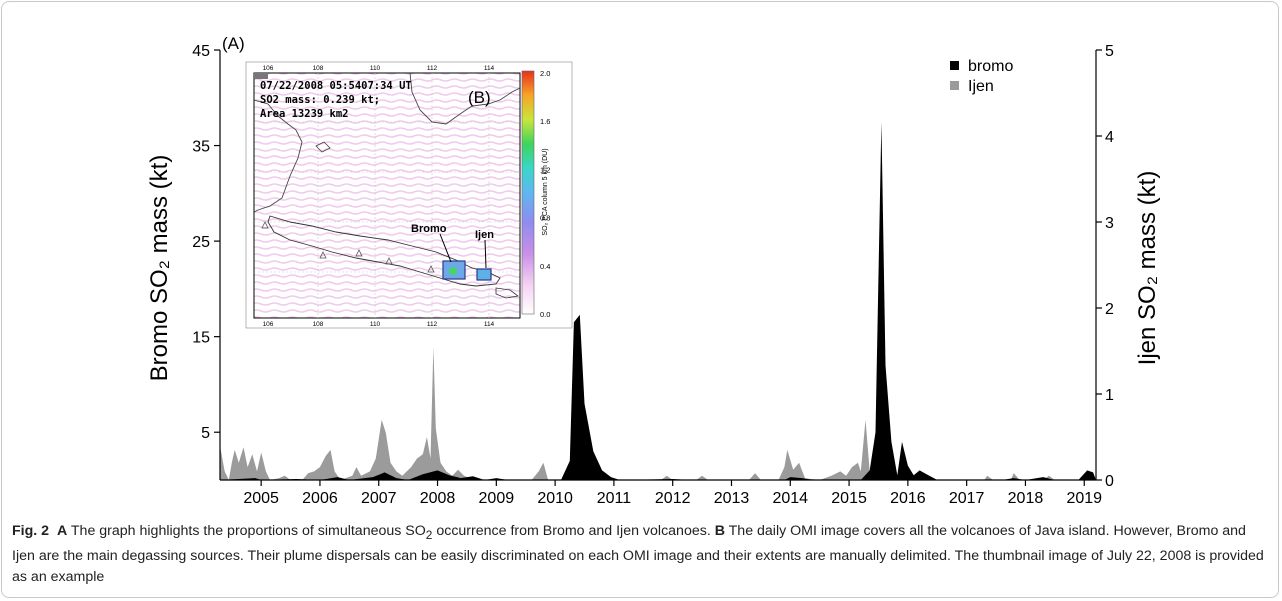  I want to click on inset-lon-label-bottom: 112, so click(432, 324).